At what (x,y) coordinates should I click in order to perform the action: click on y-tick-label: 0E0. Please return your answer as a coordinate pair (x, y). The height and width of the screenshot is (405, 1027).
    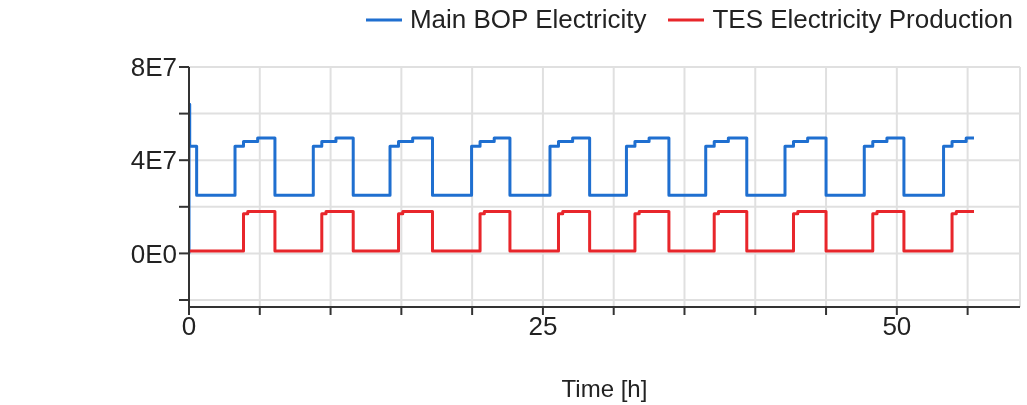
    Looking at the image, I should click on (153, 253).